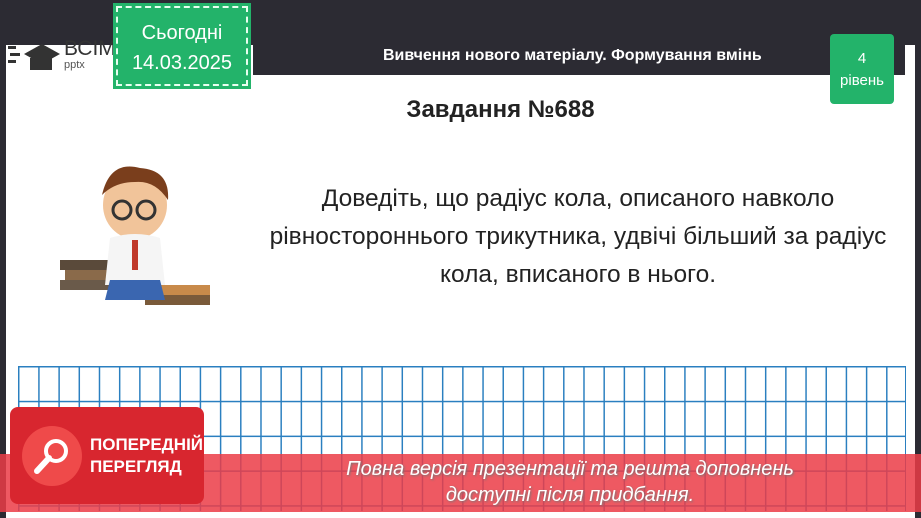  Describe the element at coordinates (182, 63) in the screenshot. I see `date-value: 14.03.2025` at that location.